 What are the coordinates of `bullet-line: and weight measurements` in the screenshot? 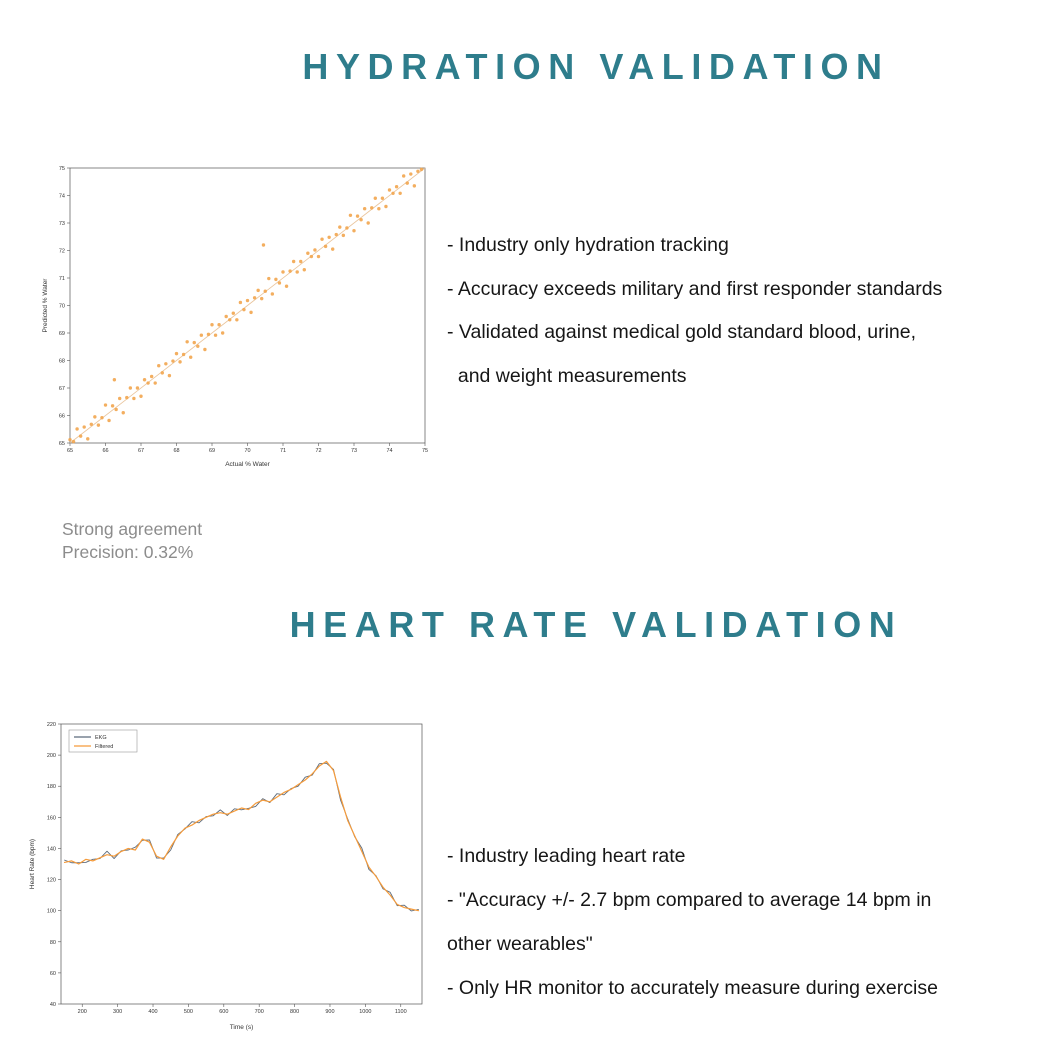 It's located at (567, 375).